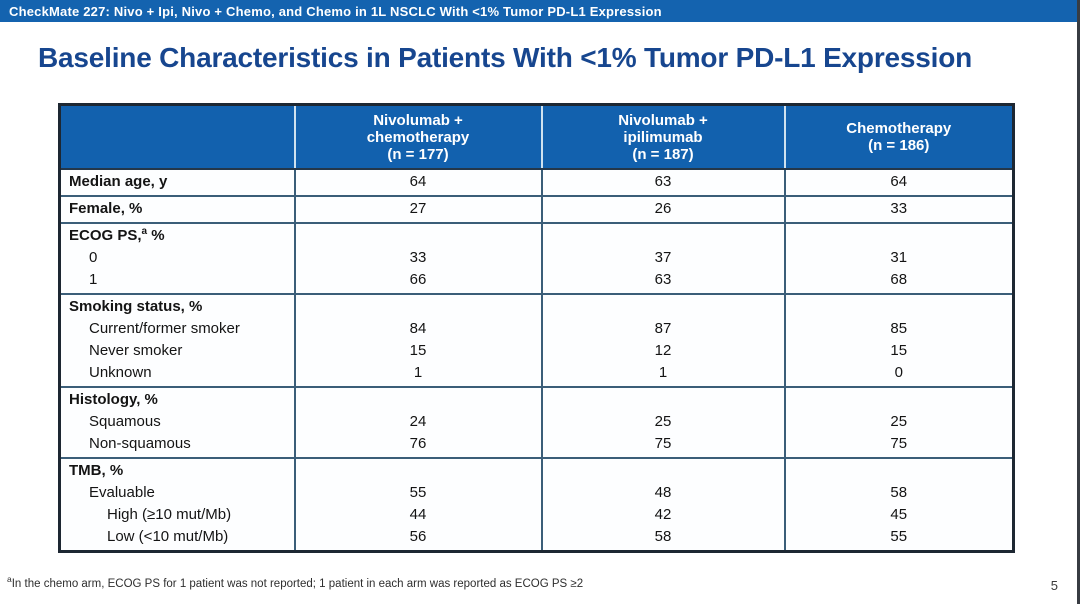  I want to click on row-label-line: Median age, y, so click(118, 181).